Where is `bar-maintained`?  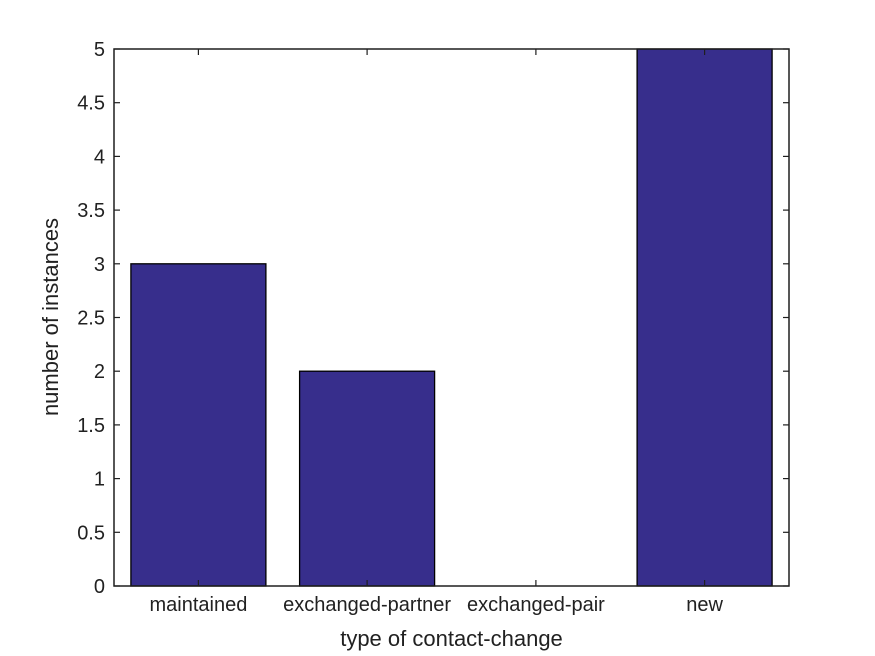
bar-maintained is located at coordinates (198, 425).